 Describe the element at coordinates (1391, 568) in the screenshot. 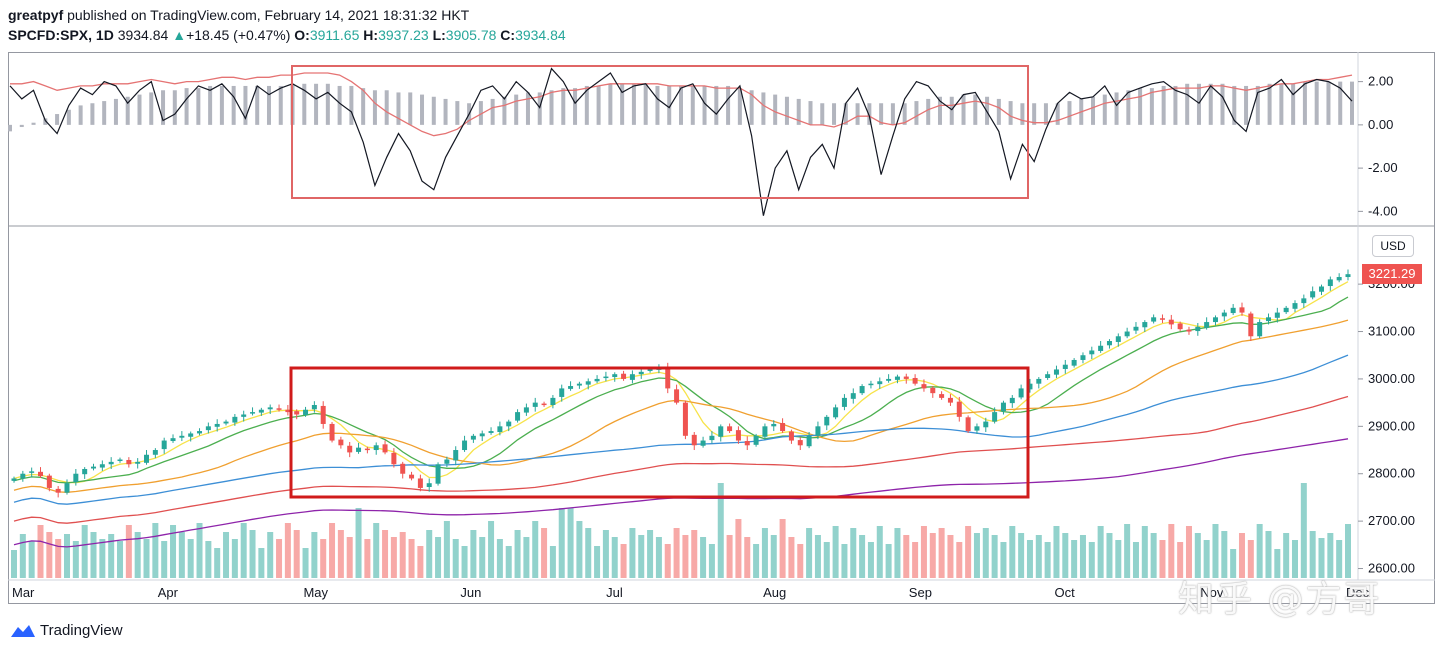

I see `price-tick-label: 2600.00` at that location.